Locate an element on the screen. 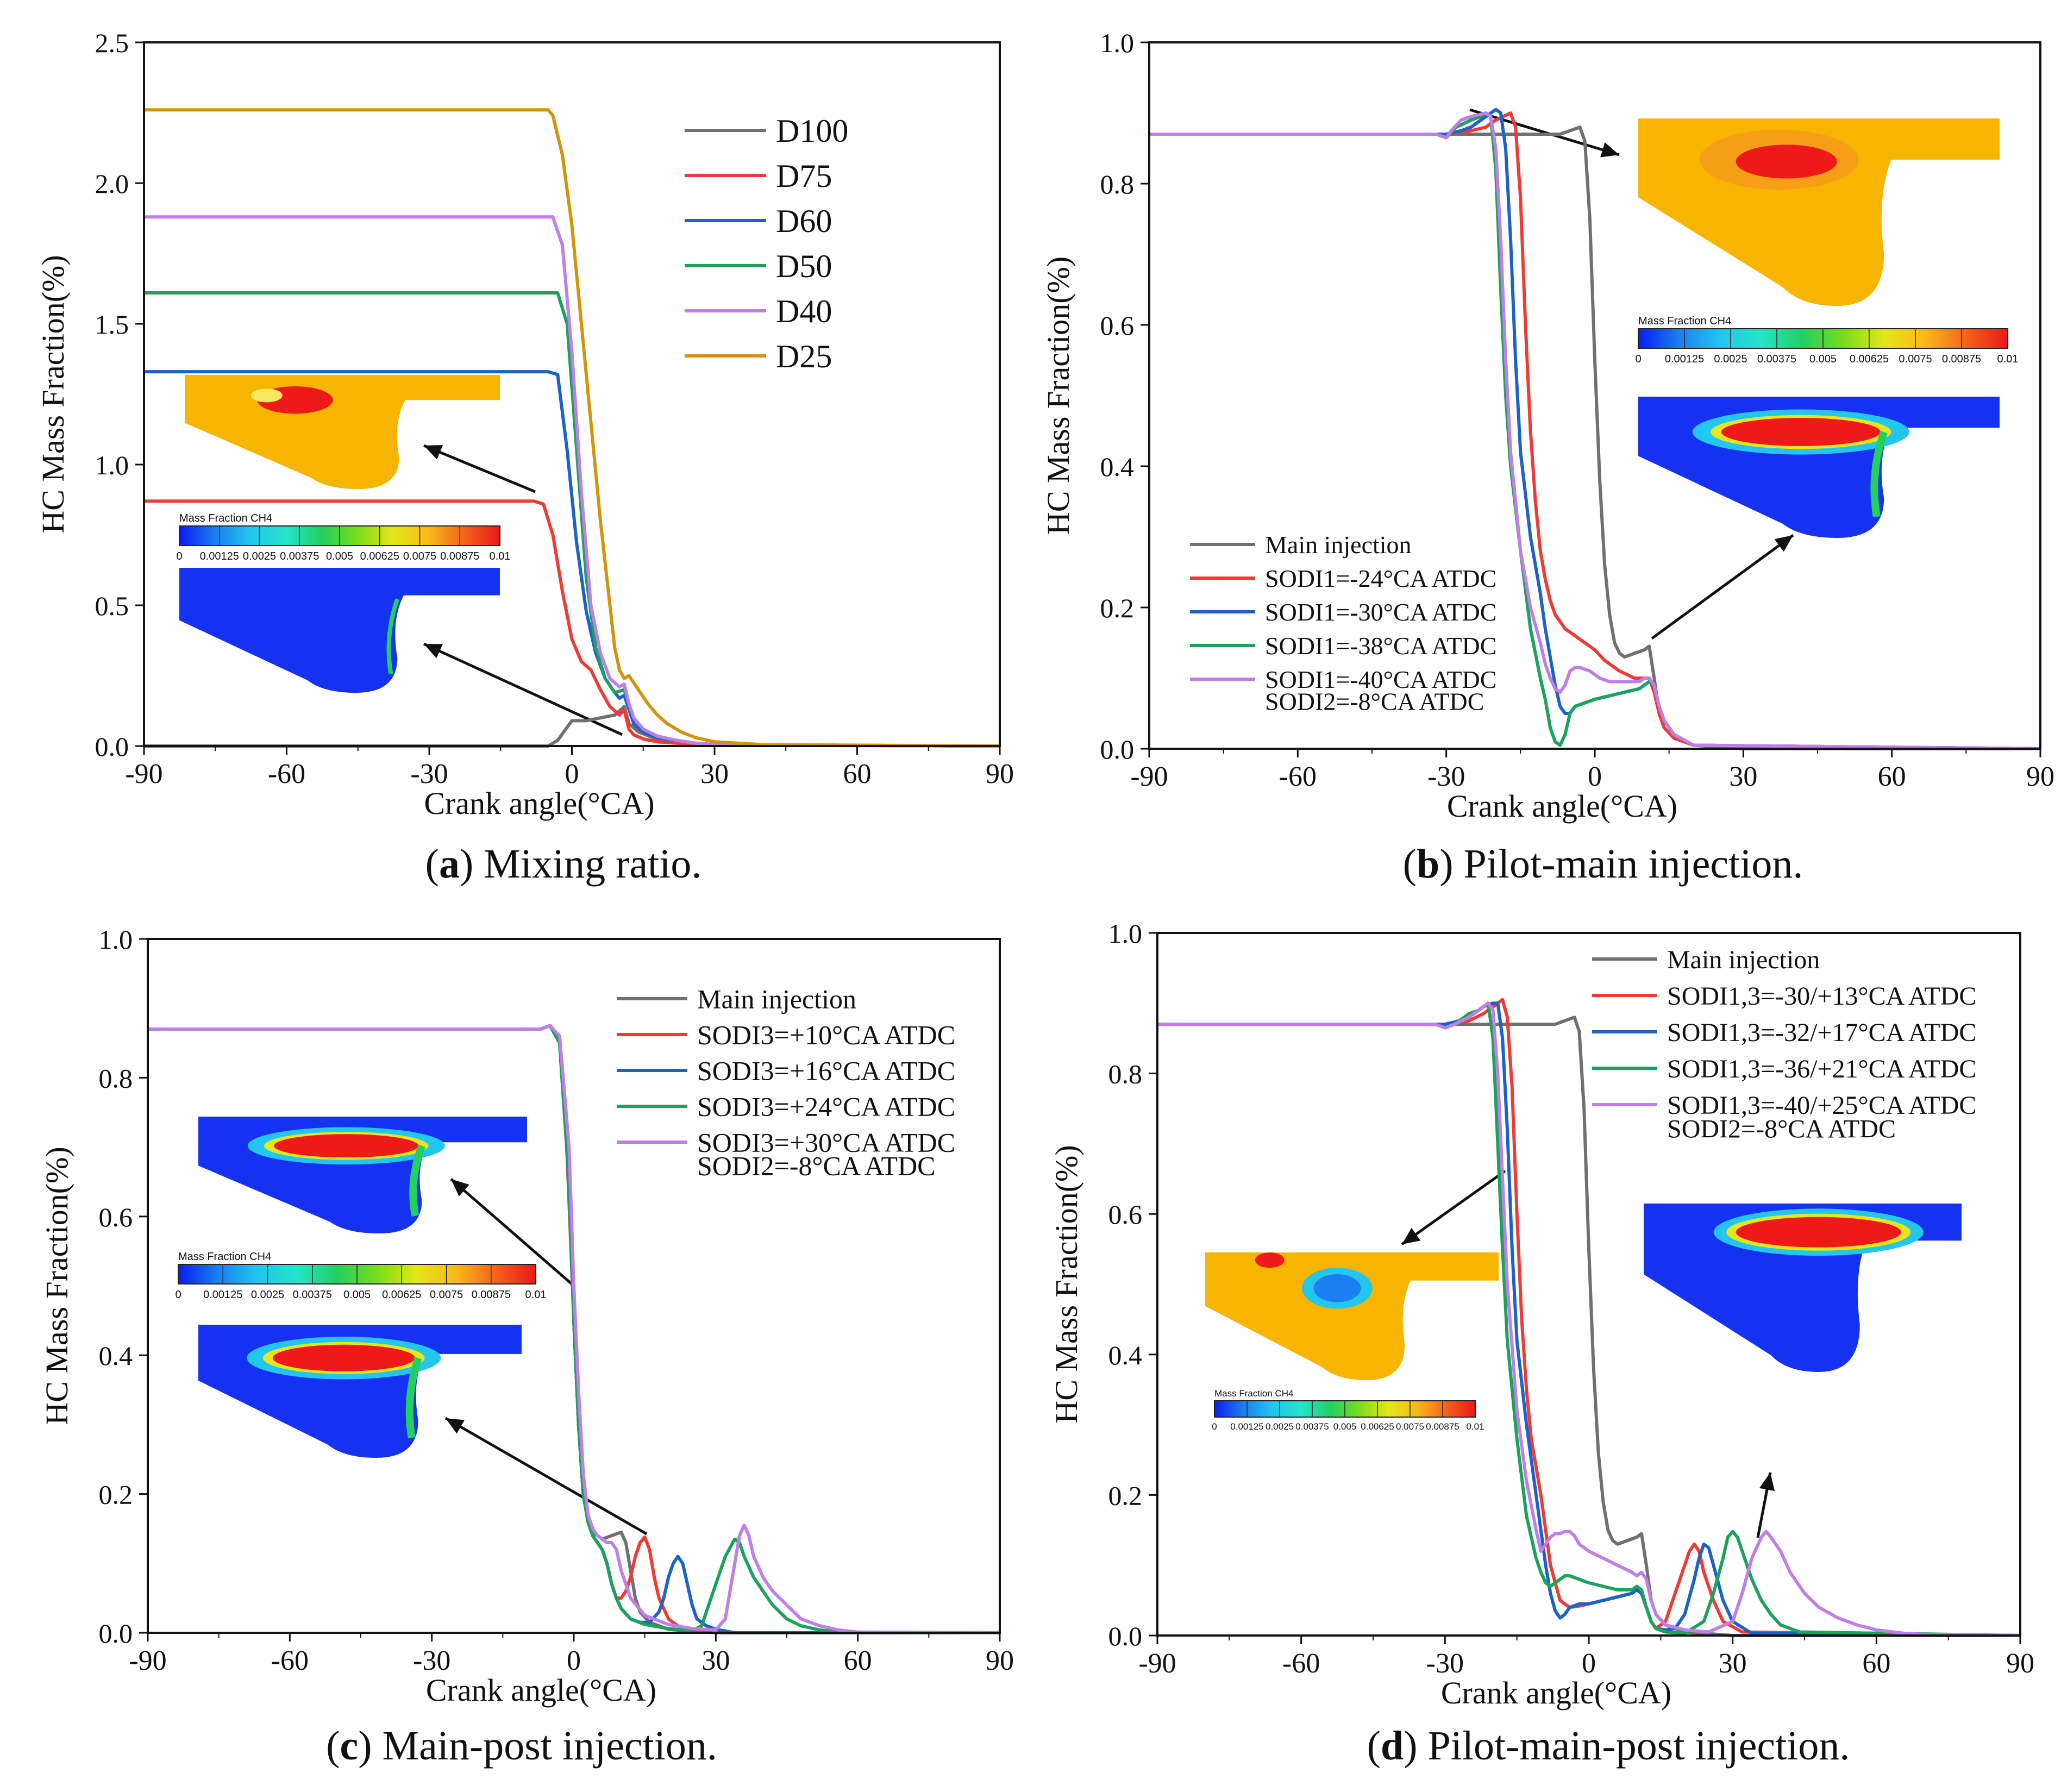 The width and height of the screenshot is (2061, 1792). series-line-D25 is located at coordinates (572, 428).